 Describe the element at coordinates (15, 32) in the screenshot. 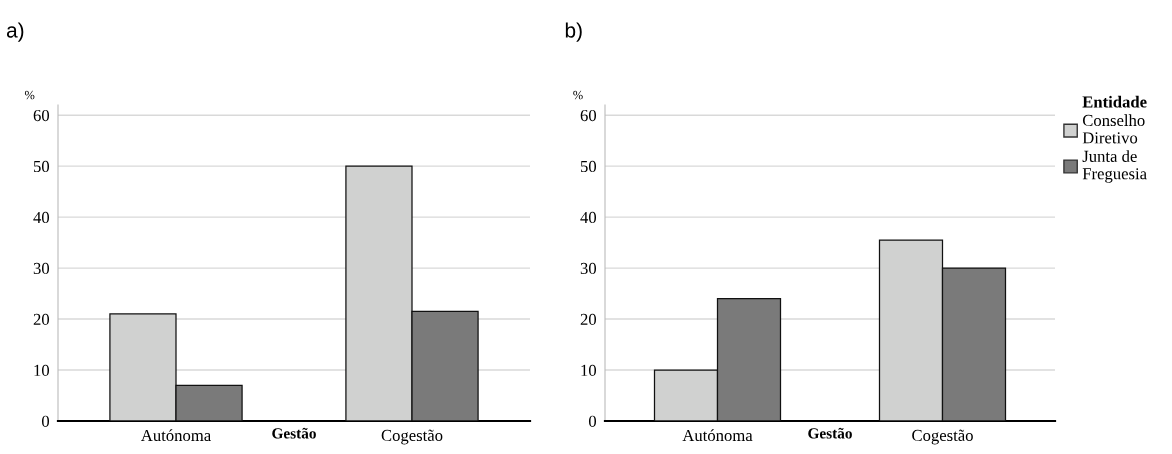

I see `chart-title: a)` at that location.